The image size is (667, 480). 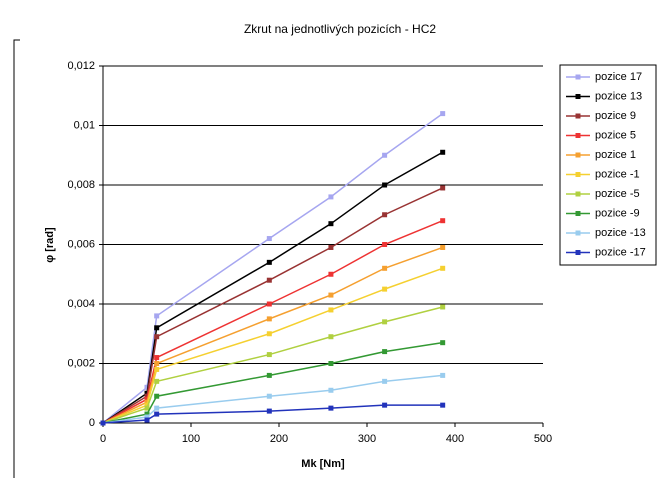 I want to click on legend-label: pozice -9, so click(x=617, y=213).